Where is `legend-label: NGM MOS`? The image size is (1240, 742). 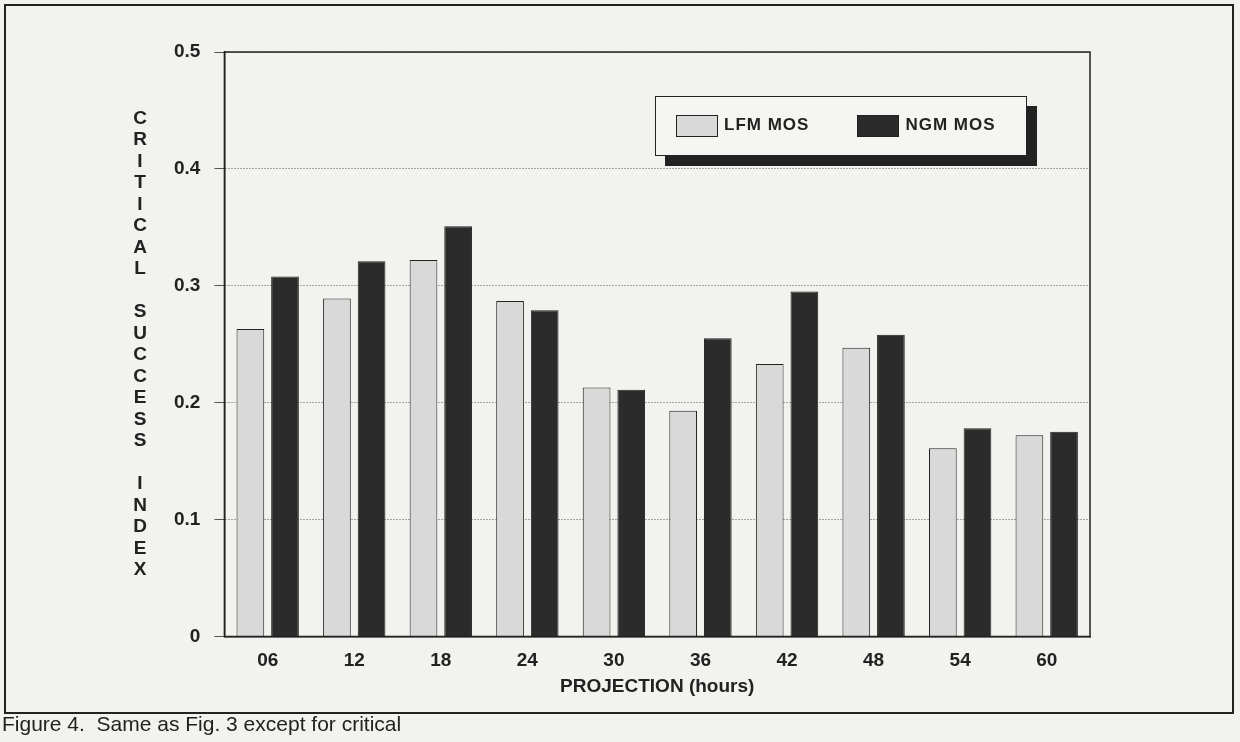 legend-label: NGM MOS is located at coordinates (950, 126).